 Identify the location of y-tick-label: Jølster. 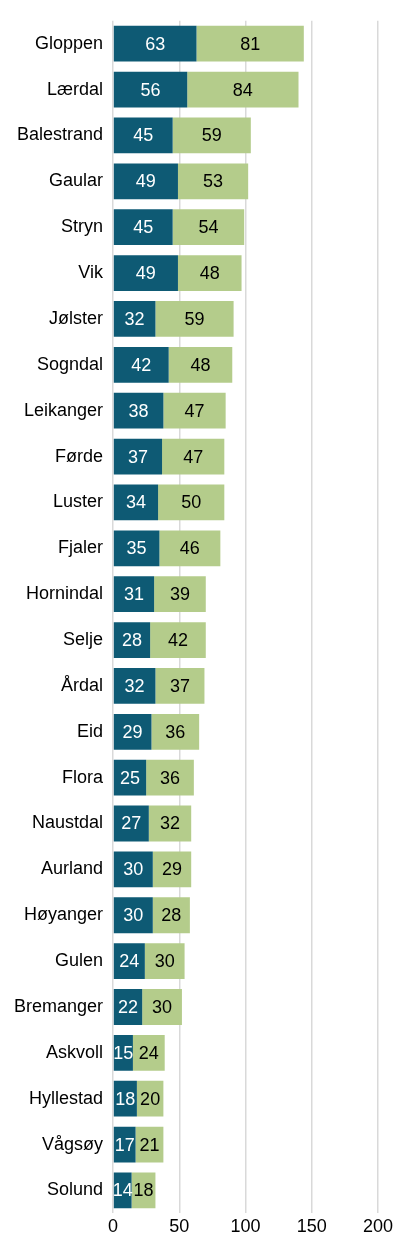
(76, 317).